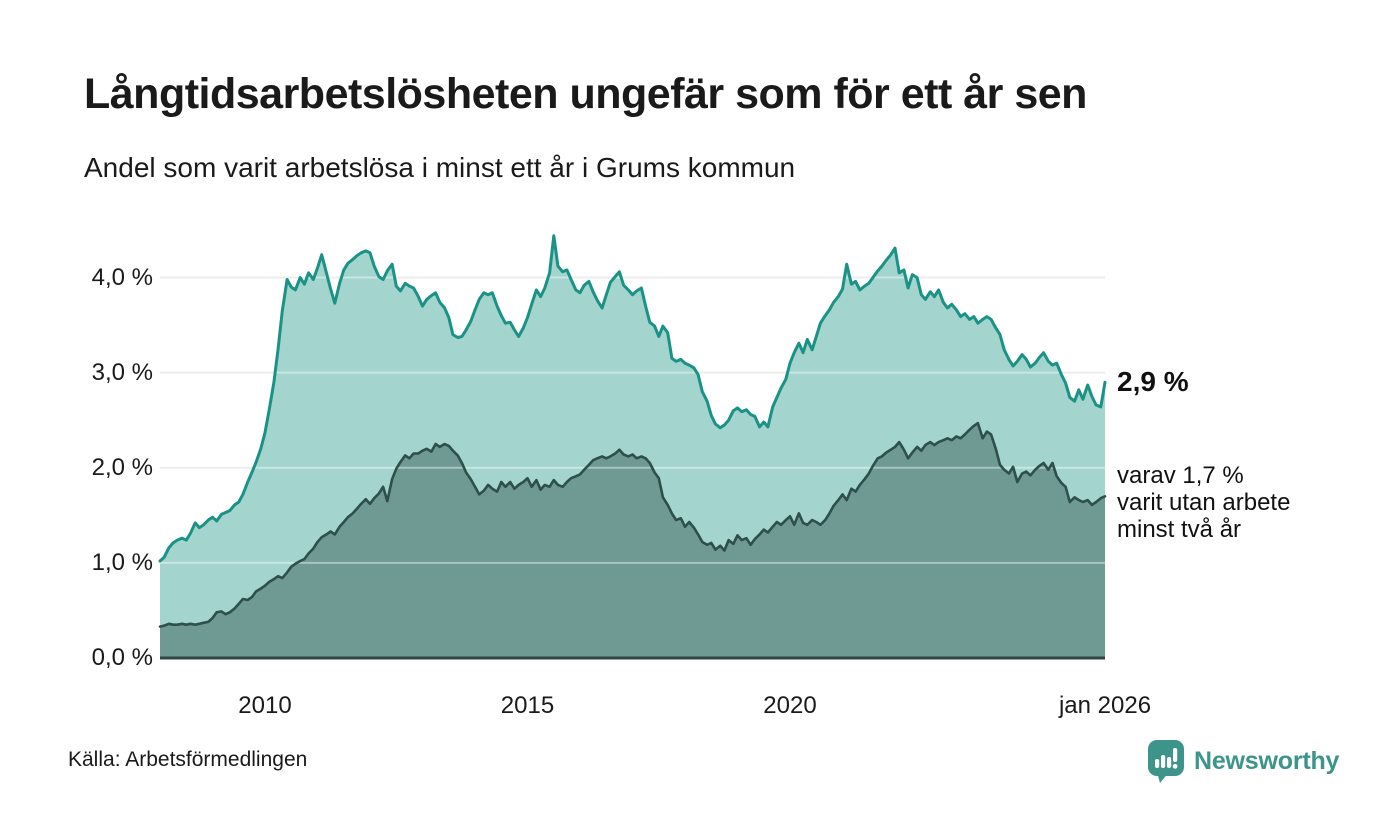 This screenshot has width=1400, height=840. What do you see at coordinates (1105, 705) in the screenshot?
I see `x-axis-tick-label: jan 2026` at bounding box center [1105, 705].